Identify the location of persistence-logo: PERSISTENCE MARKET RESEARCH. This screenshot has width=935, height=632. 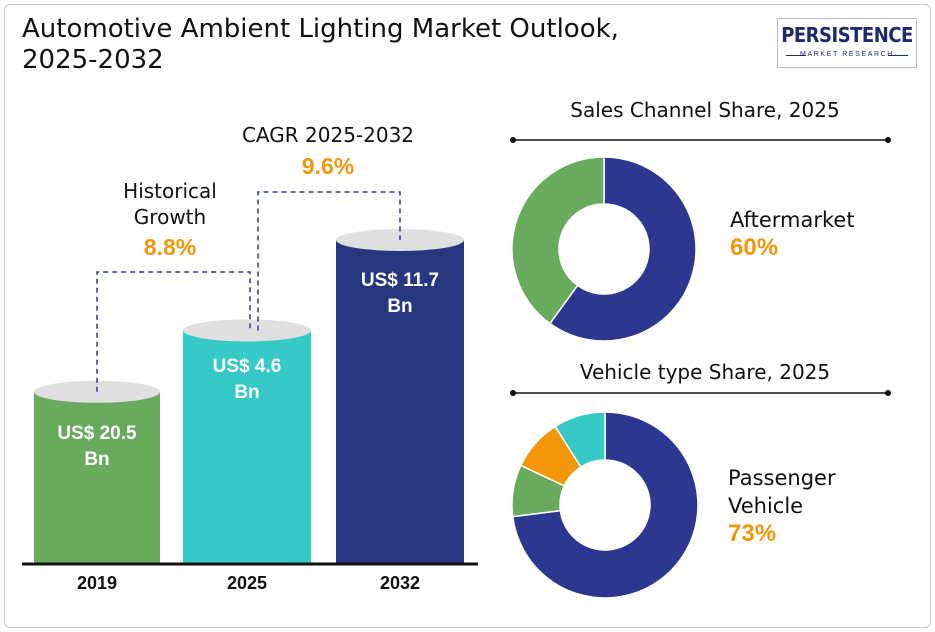
(847, 43).